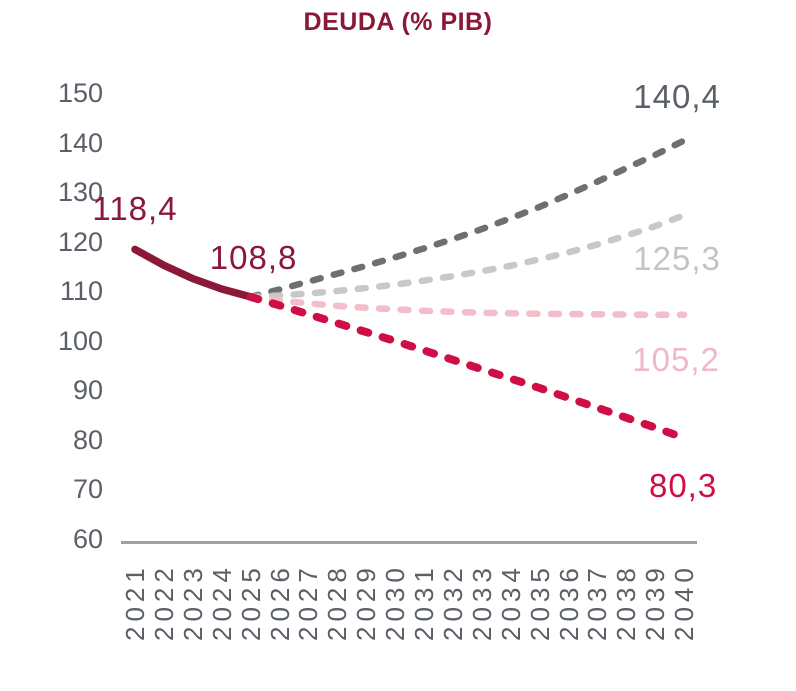  I want to click on series-historical-solid-maroon, so click(193, 273).